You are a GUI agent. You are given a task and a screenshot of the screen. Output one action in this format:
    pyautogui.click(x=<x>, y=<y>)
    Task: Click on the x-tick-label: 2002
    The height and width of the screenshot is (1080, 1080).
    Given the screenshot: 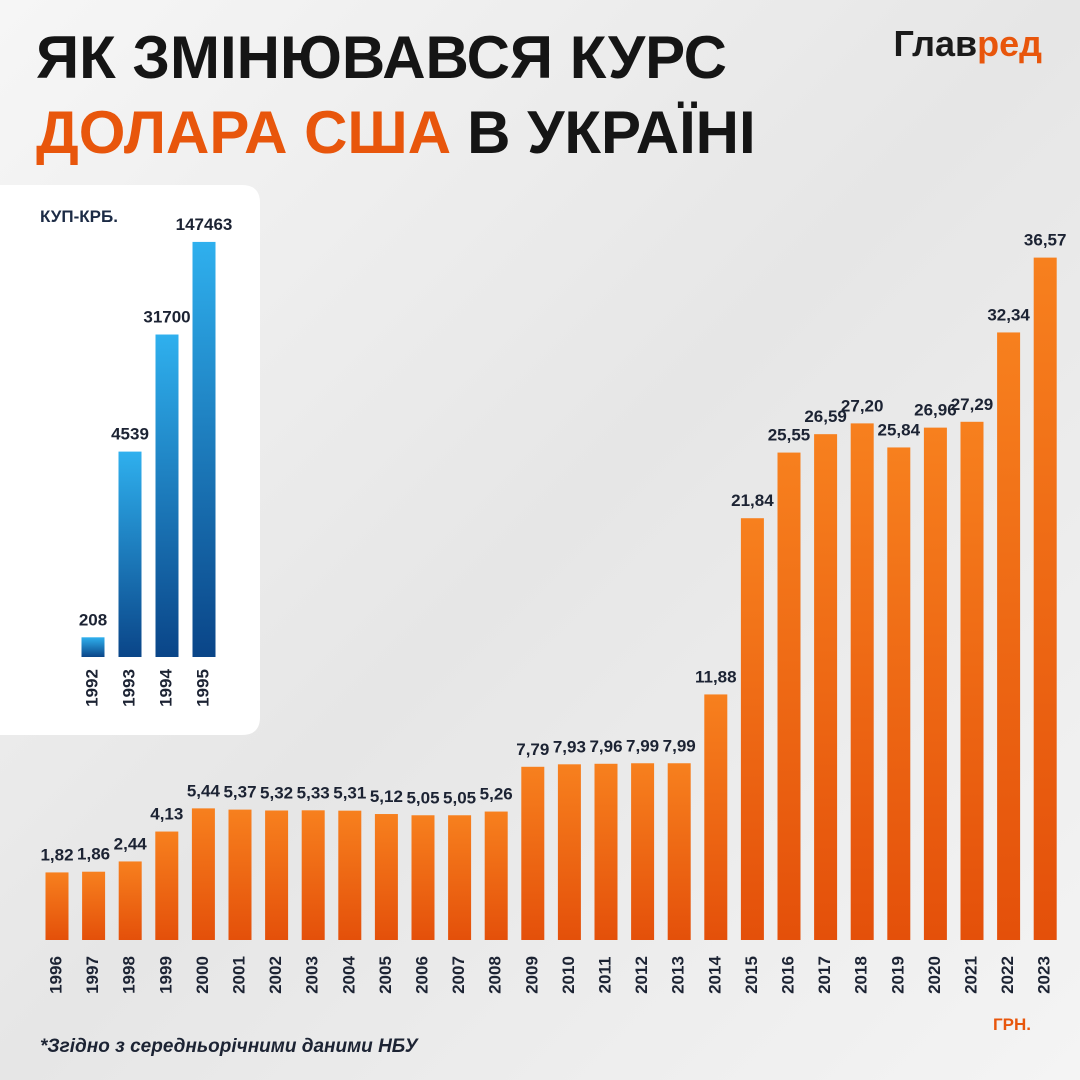 What is the action you would take?
    pyautogui.click(x=275, y=975)
    